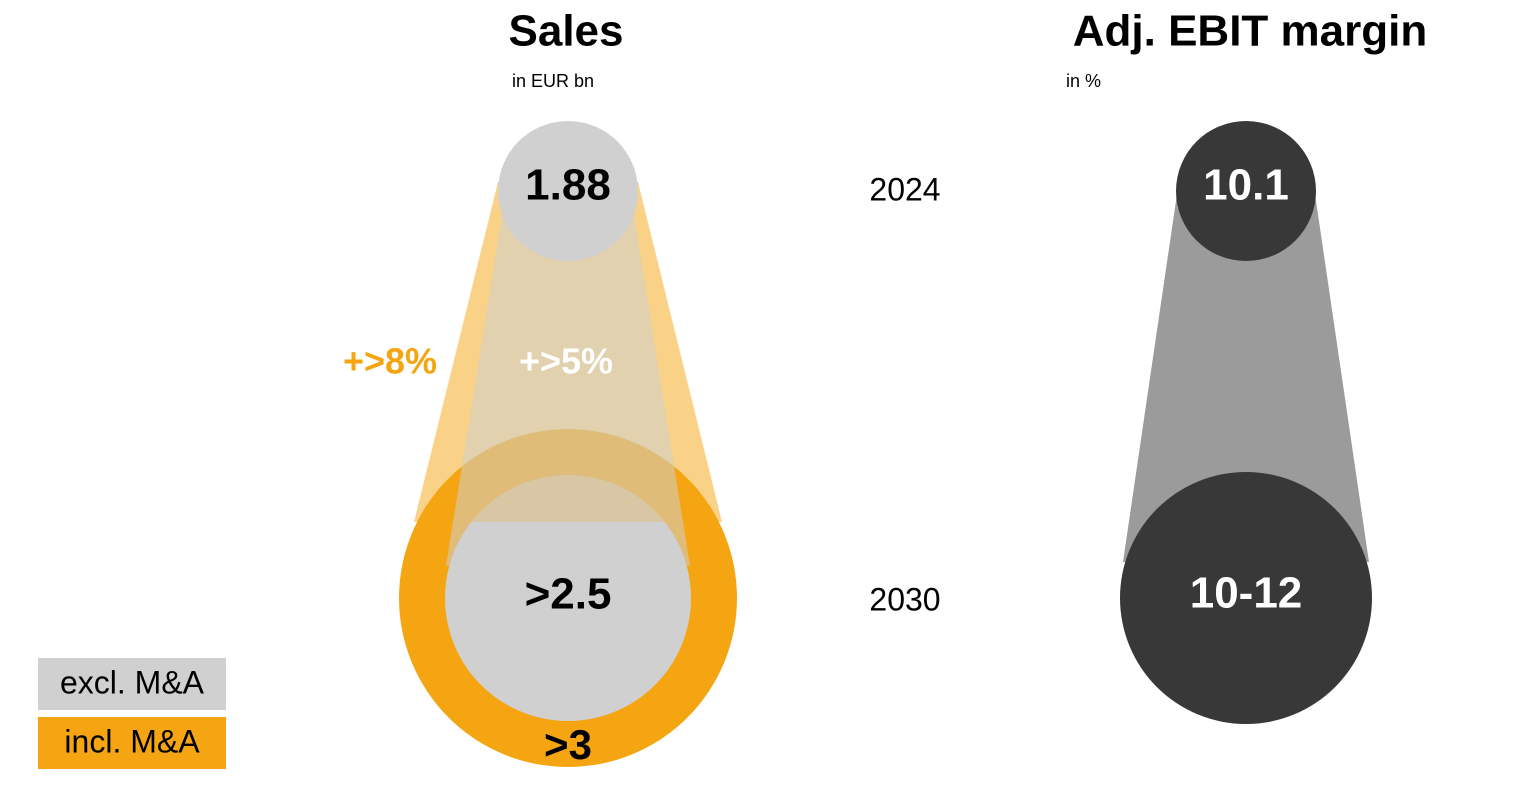  What do you see at coordinates (1250, 31) in the screenshot?
I see `ebit-title: Adj. EBIT margin` at bounding box center [1250, 31].